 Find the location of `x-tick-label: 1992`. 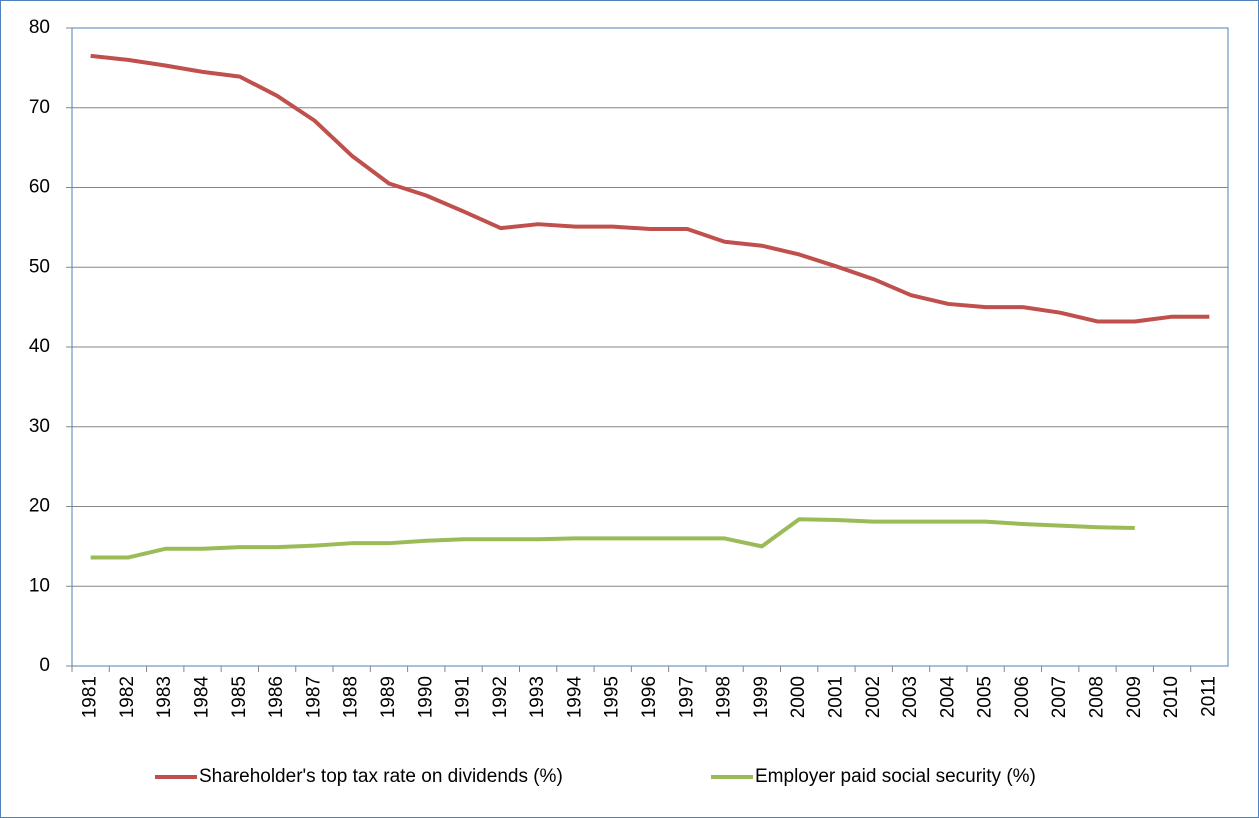

x-tick-label: 1992 is located at coordinates (500, 697).